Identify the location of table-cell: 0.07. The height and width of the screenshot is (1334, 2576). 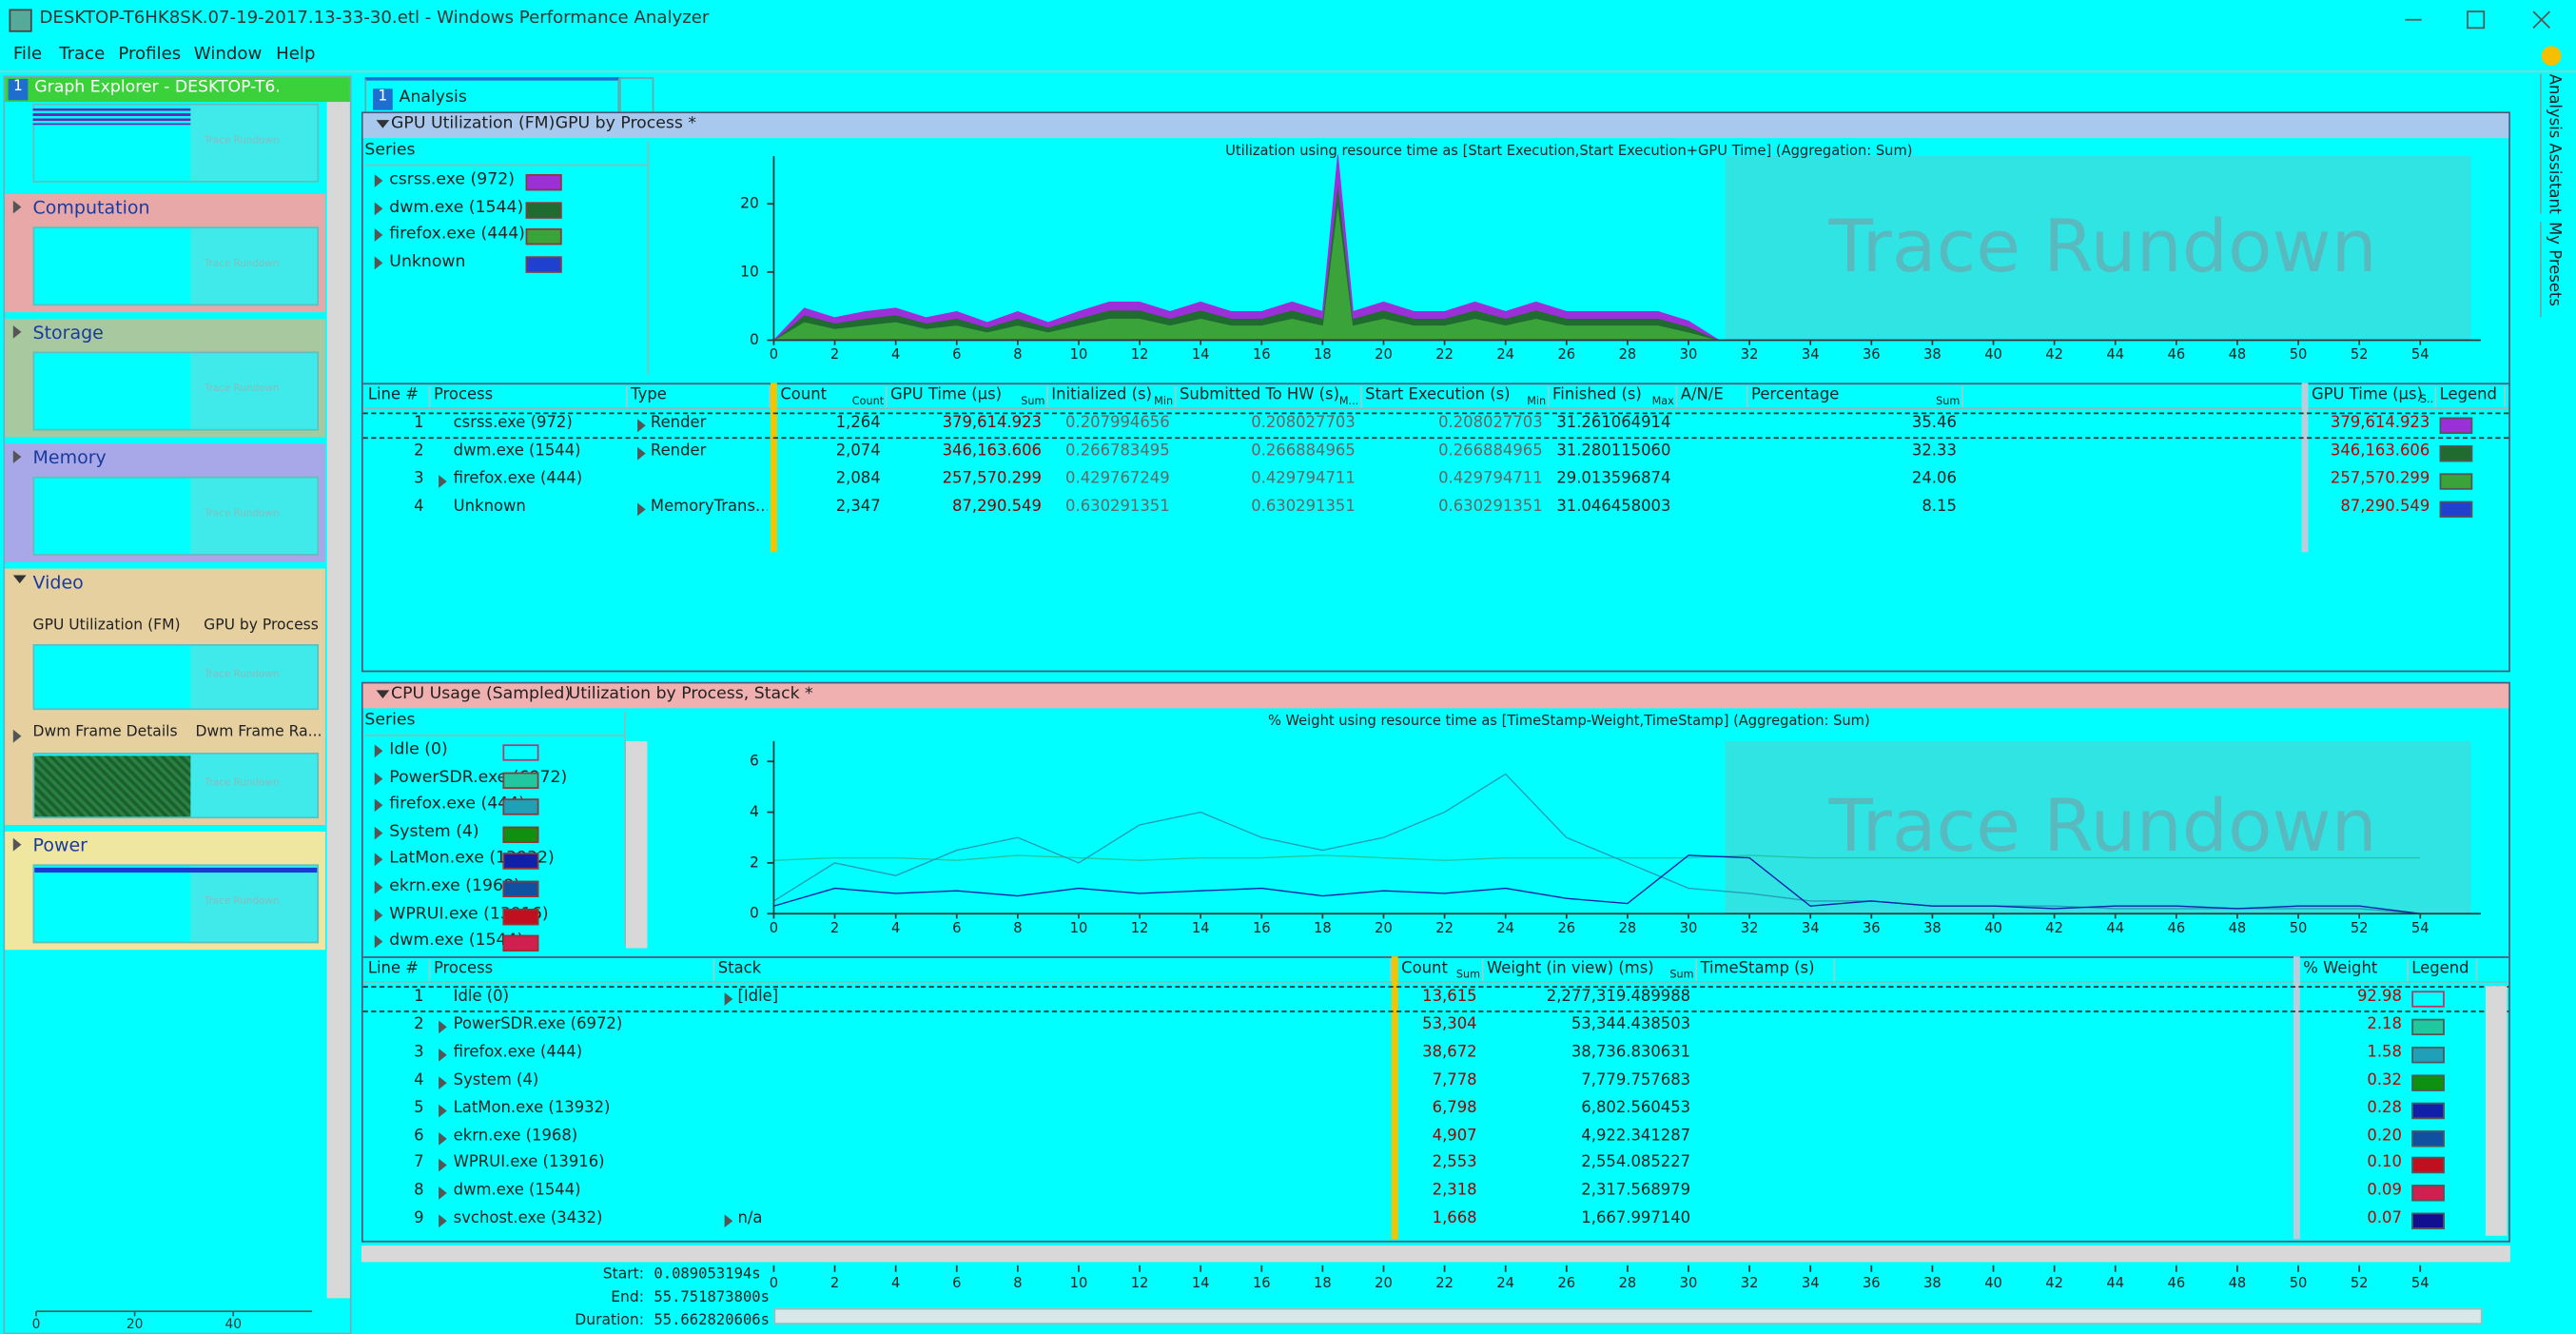
(2384, 1218).